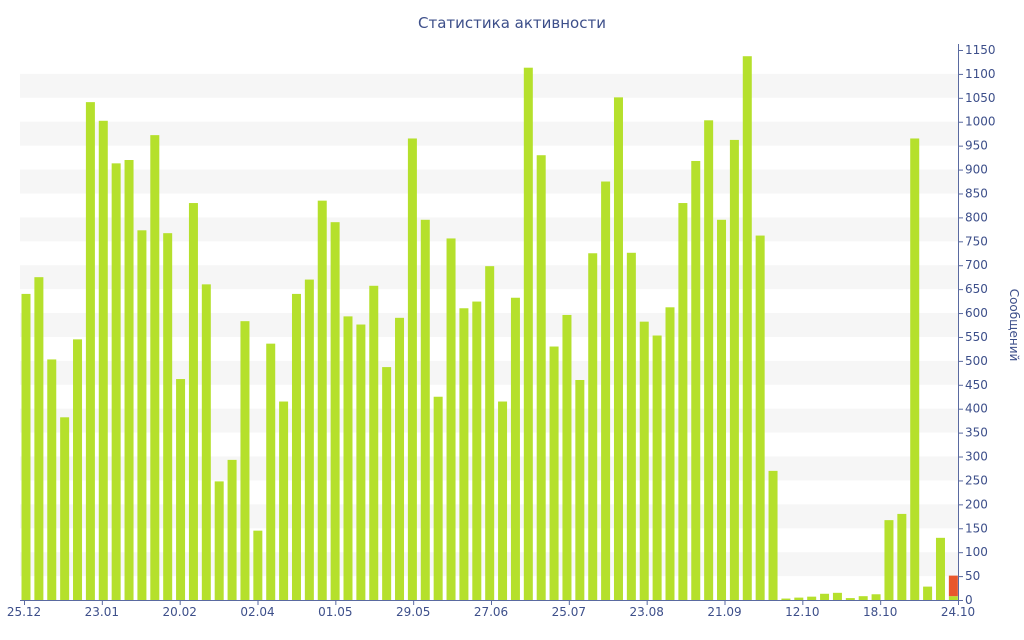 This screenshot has height=640, width=1024. Describe the element at coordinates (958, 612) in the screenshot. I see `x-tick-label: 24.10` at that location.